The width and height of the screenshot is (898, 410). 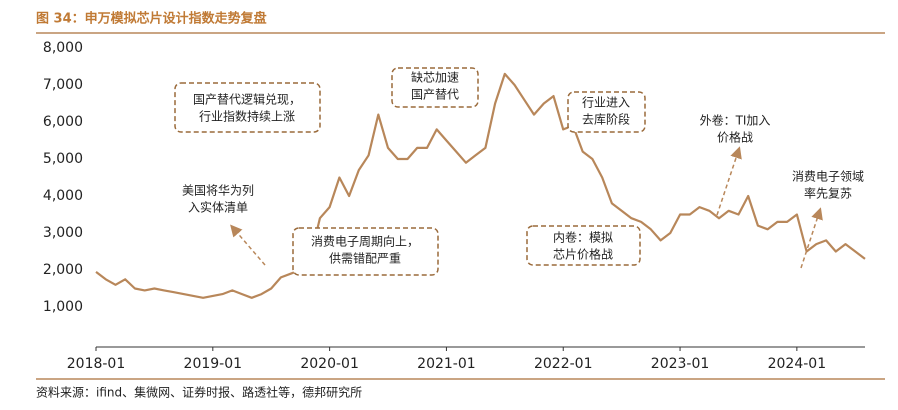 What do you see at coordinates (218, 191) in the screenshot?
I see `annotation-text: 美国将华为列` at bounding box center [218, 191].